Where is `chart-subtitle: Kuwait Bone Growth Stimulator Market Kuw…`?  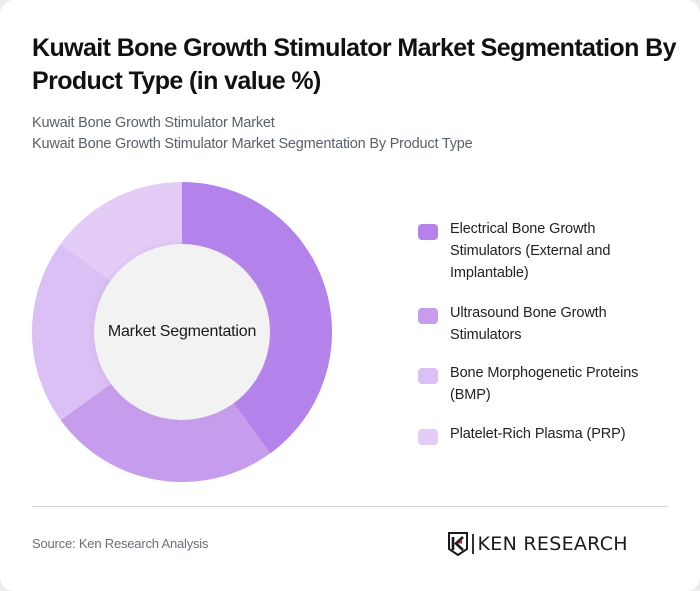
chart-subtitle: Kuwait Bone Growth Stimulator Market Kuw… is located at coordinates (252, 134).